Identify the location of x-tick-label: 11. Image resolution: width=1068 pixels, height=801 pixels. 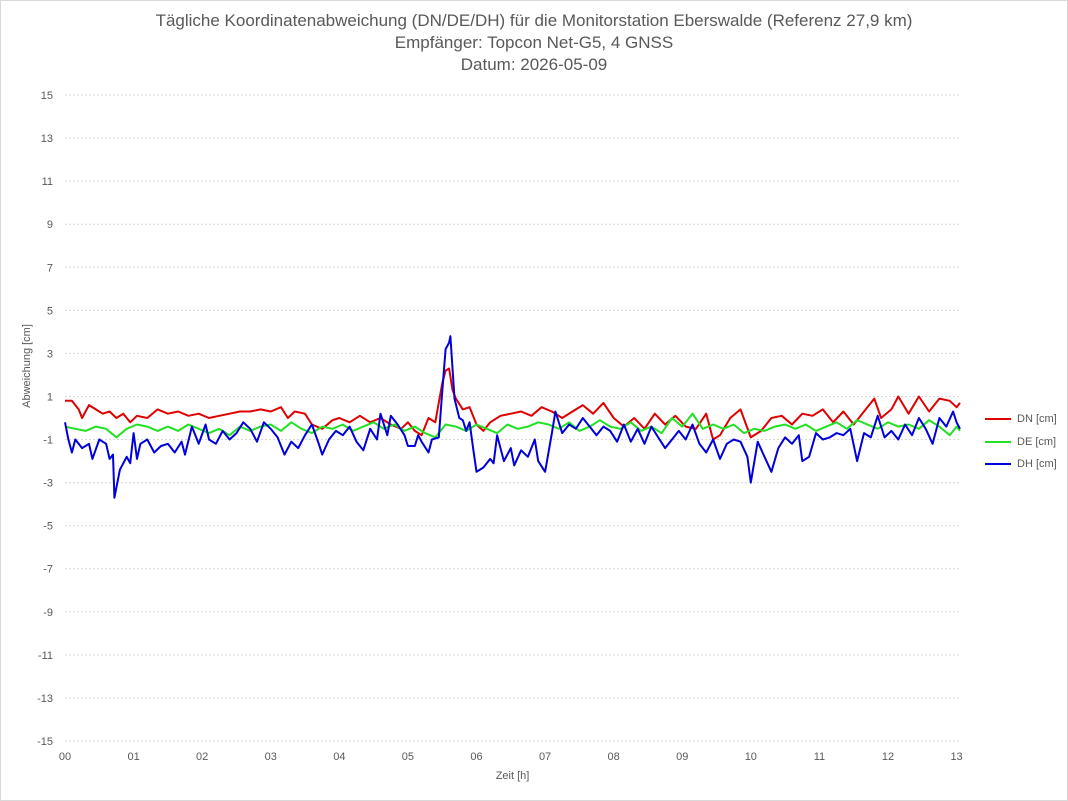
(819, 757).